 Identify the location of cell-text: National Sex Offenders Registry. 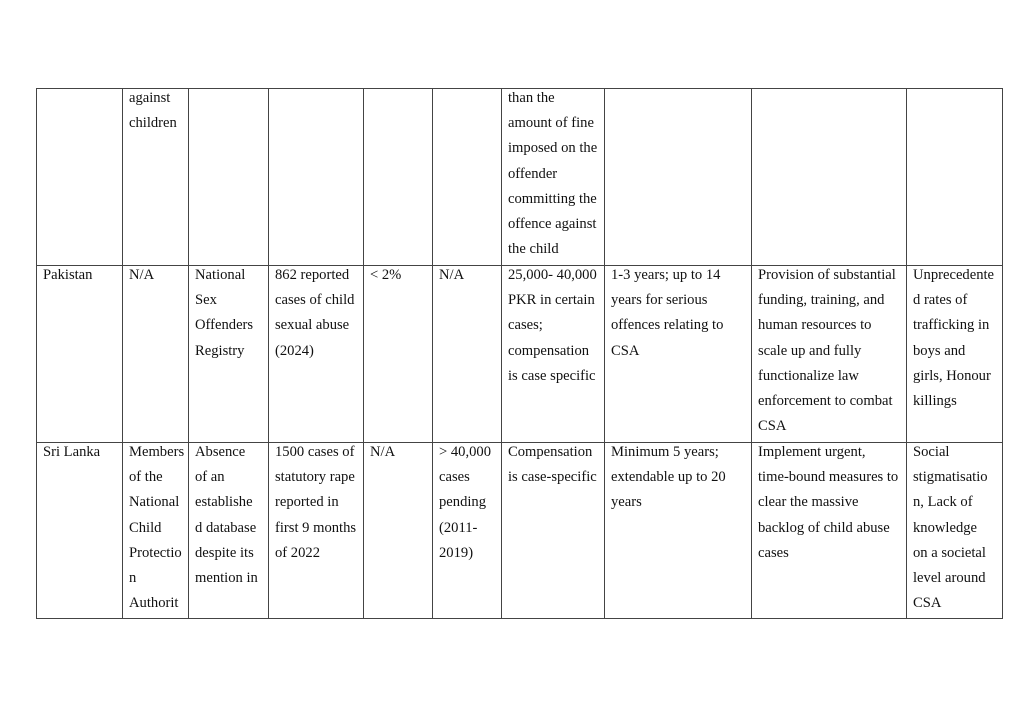
(224, 313).